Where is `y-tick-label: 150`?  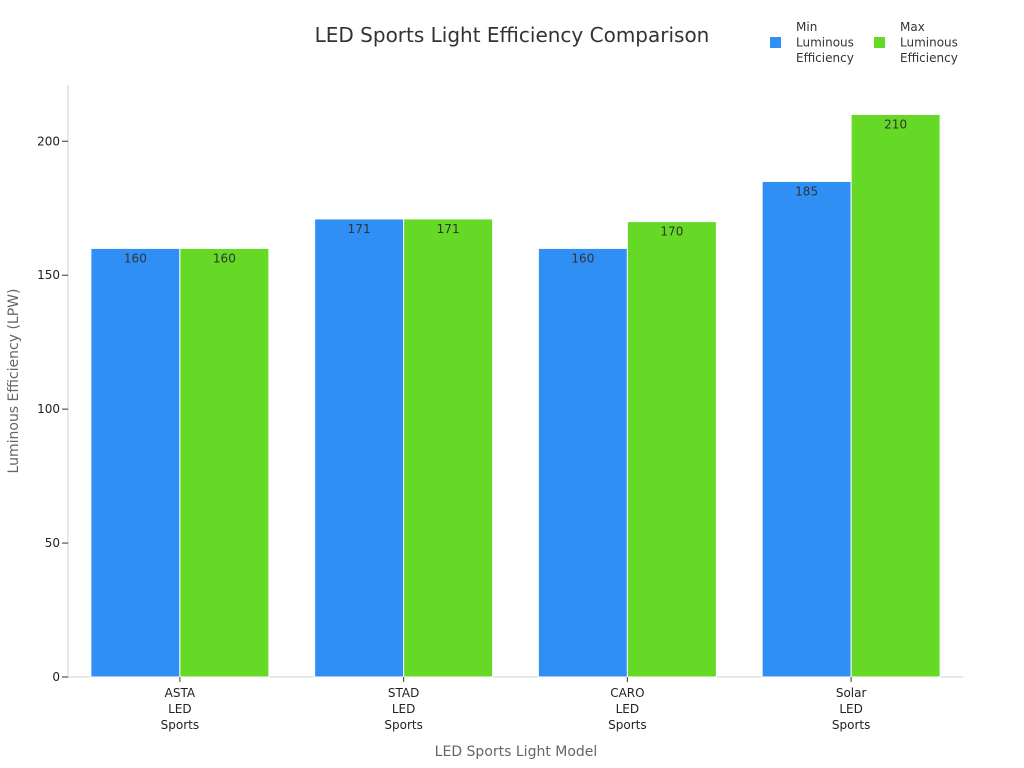 y-tick-label: 150 is located at coordinates (48, 275).